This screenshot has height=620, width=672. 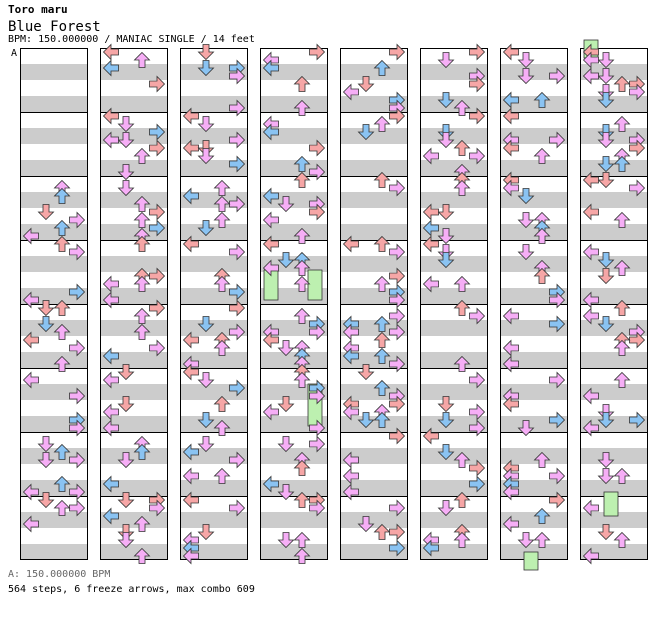 I want to click on artist-name: Toro maru, so click(x=38, y=9).